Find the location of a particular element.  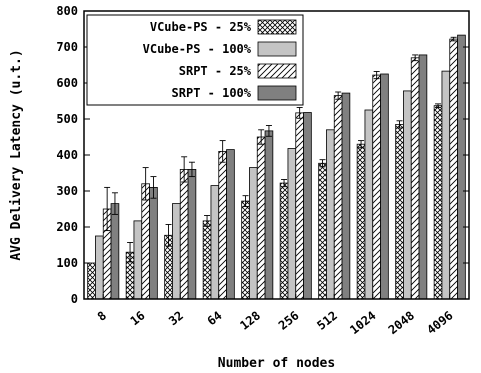

x-tick-label: 4096 is located at coordinates (439, 322).